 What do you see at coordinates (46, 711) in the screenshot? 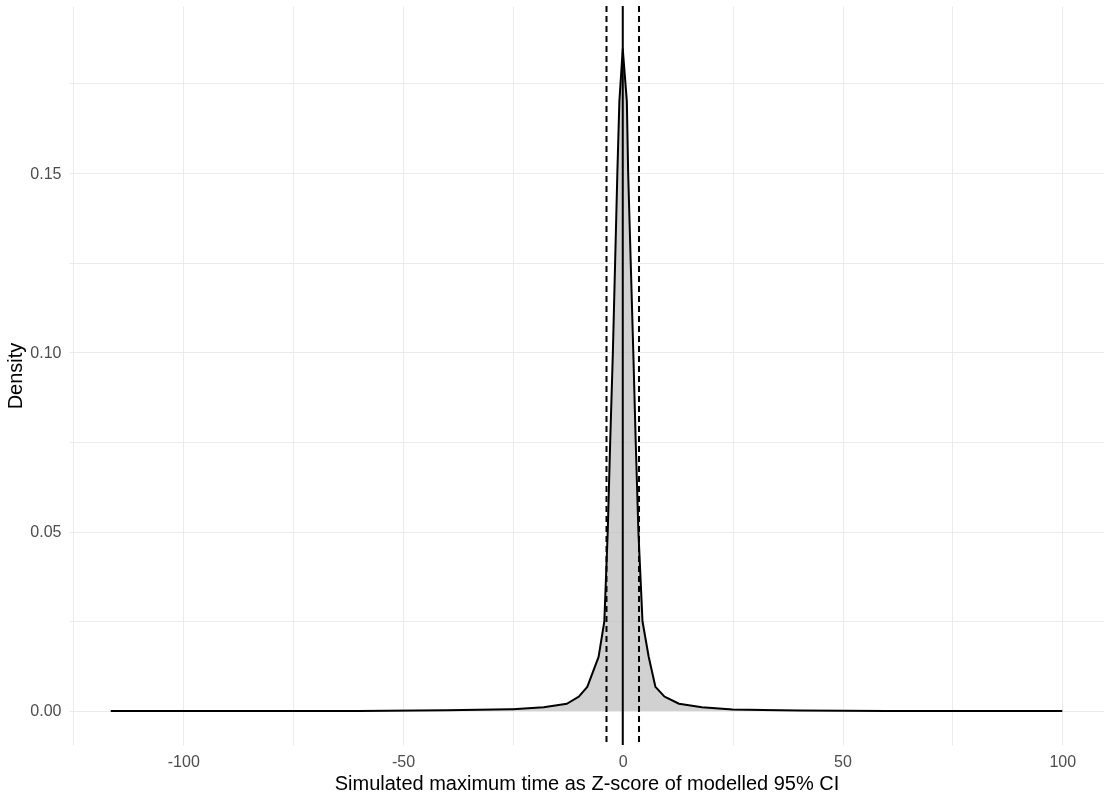
I see `y-tick-label: 0.00` at bounding box center [46, 711].